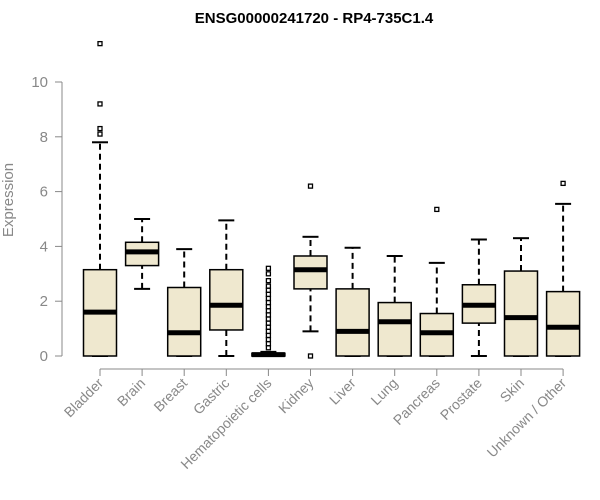  What do you see at coordinates (342, 391) in the screenshot?
I see `x-tick-label: Liver` at bounding box center [342, 391].